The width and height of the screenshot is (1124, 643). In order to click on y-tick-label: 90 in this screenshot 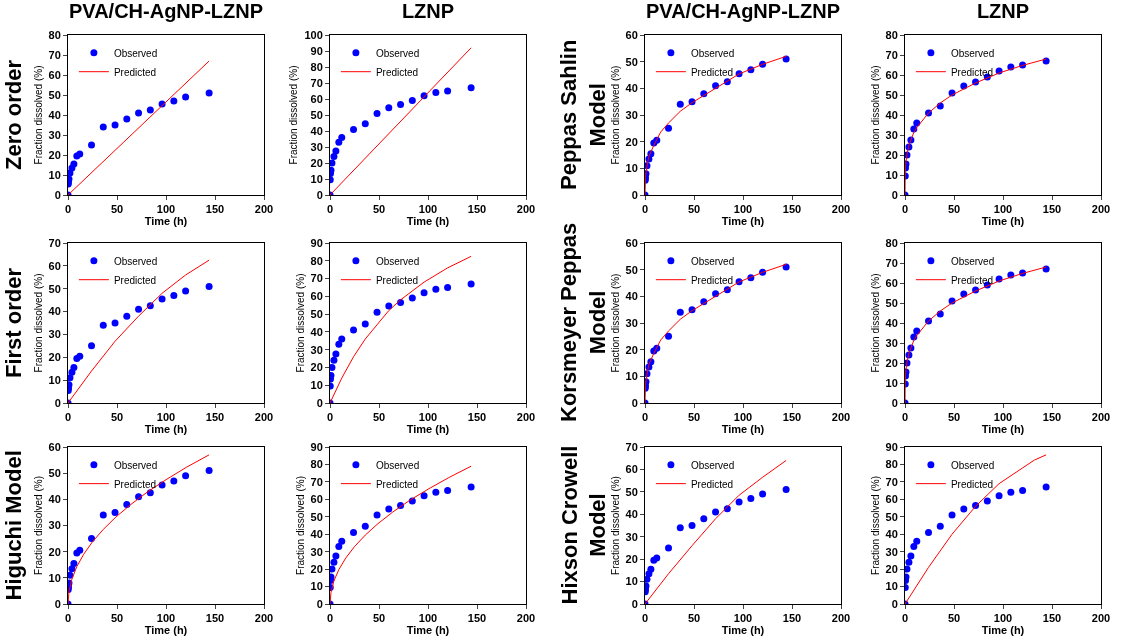, I will do `click(891, 446)`.